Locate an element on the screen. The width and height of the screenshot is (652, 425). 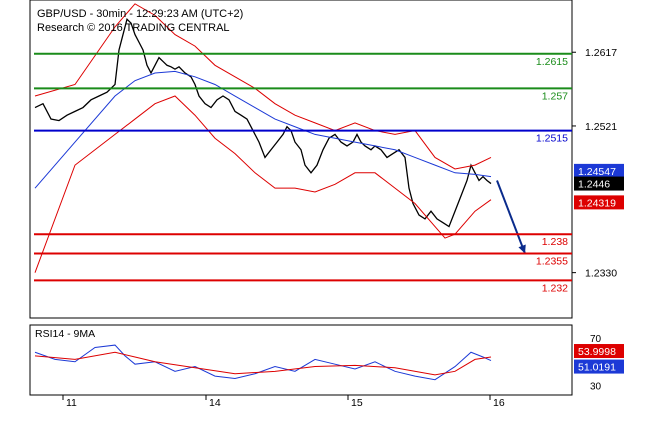
price-tag-2: 1.24319 is located at coordinates (597, 203).